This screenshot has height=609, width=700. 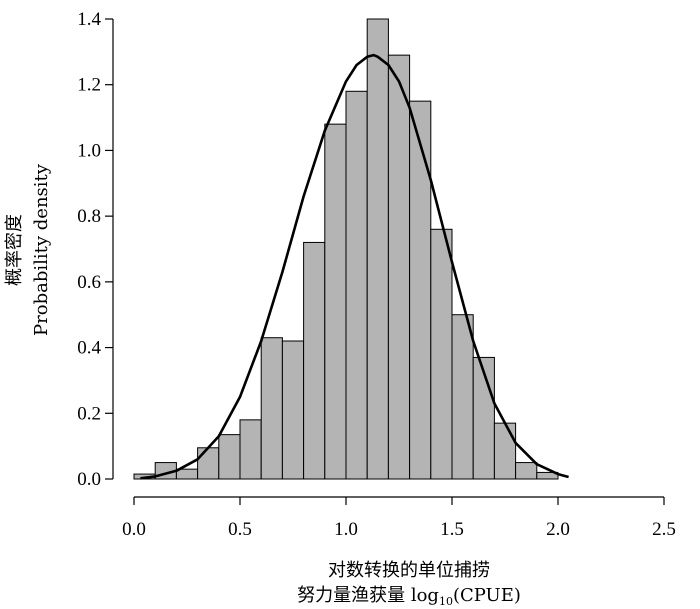 What do you see at coordinates (89, 479) in the screenshot?
I see `y-tick-label: 0.0` at bounding box center [89, 479].